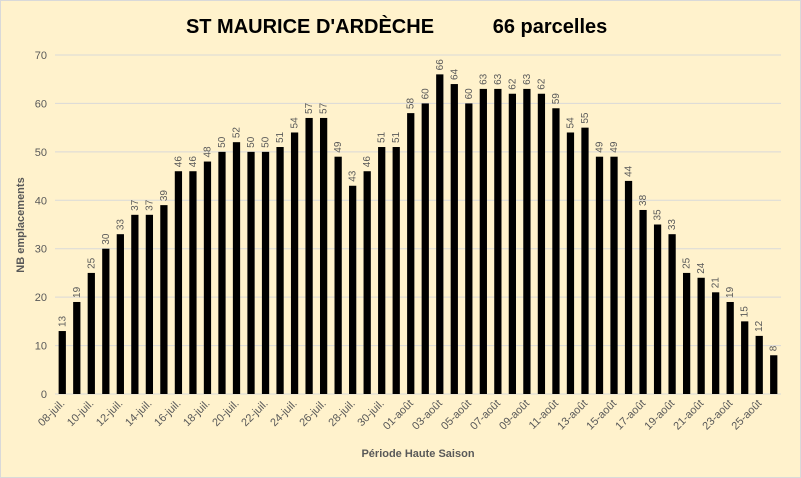  I want to click on value-label: 52, so click(237, 133).